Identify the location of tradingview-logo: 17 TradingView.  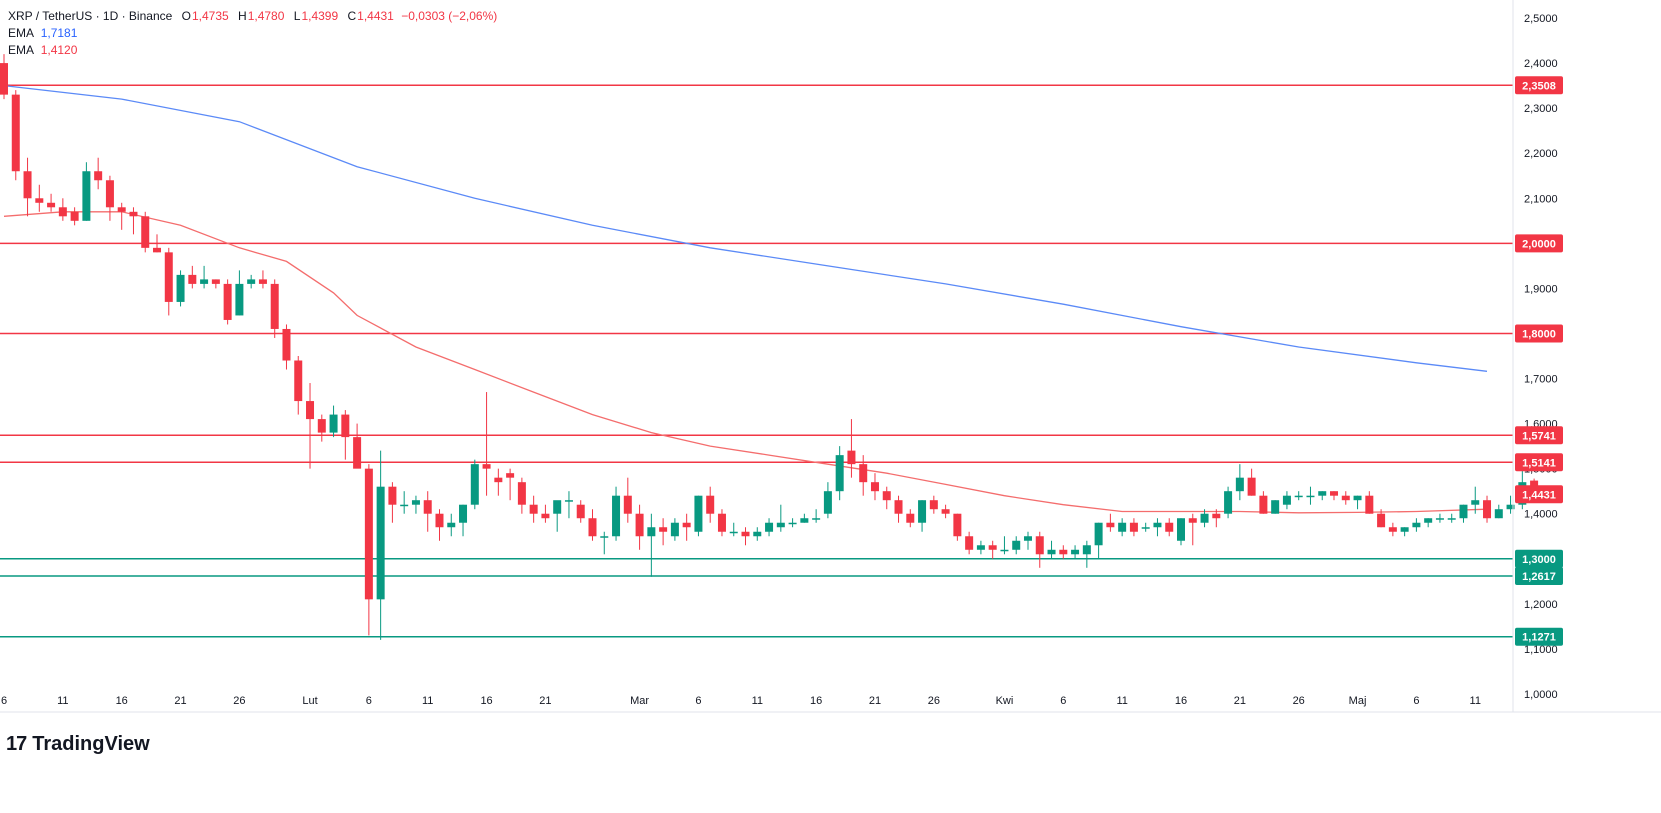
(78, 744).